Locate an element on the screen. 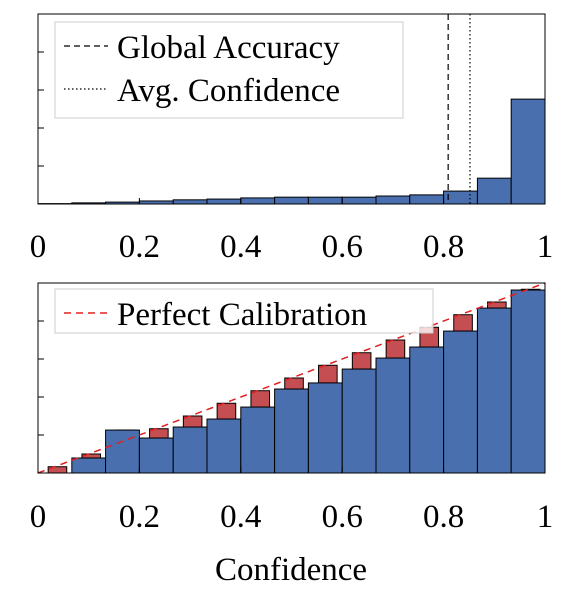 The width and height of the screenshot is (568, 594). x-axis-label: Confidence is located at coordinates (291, 570).